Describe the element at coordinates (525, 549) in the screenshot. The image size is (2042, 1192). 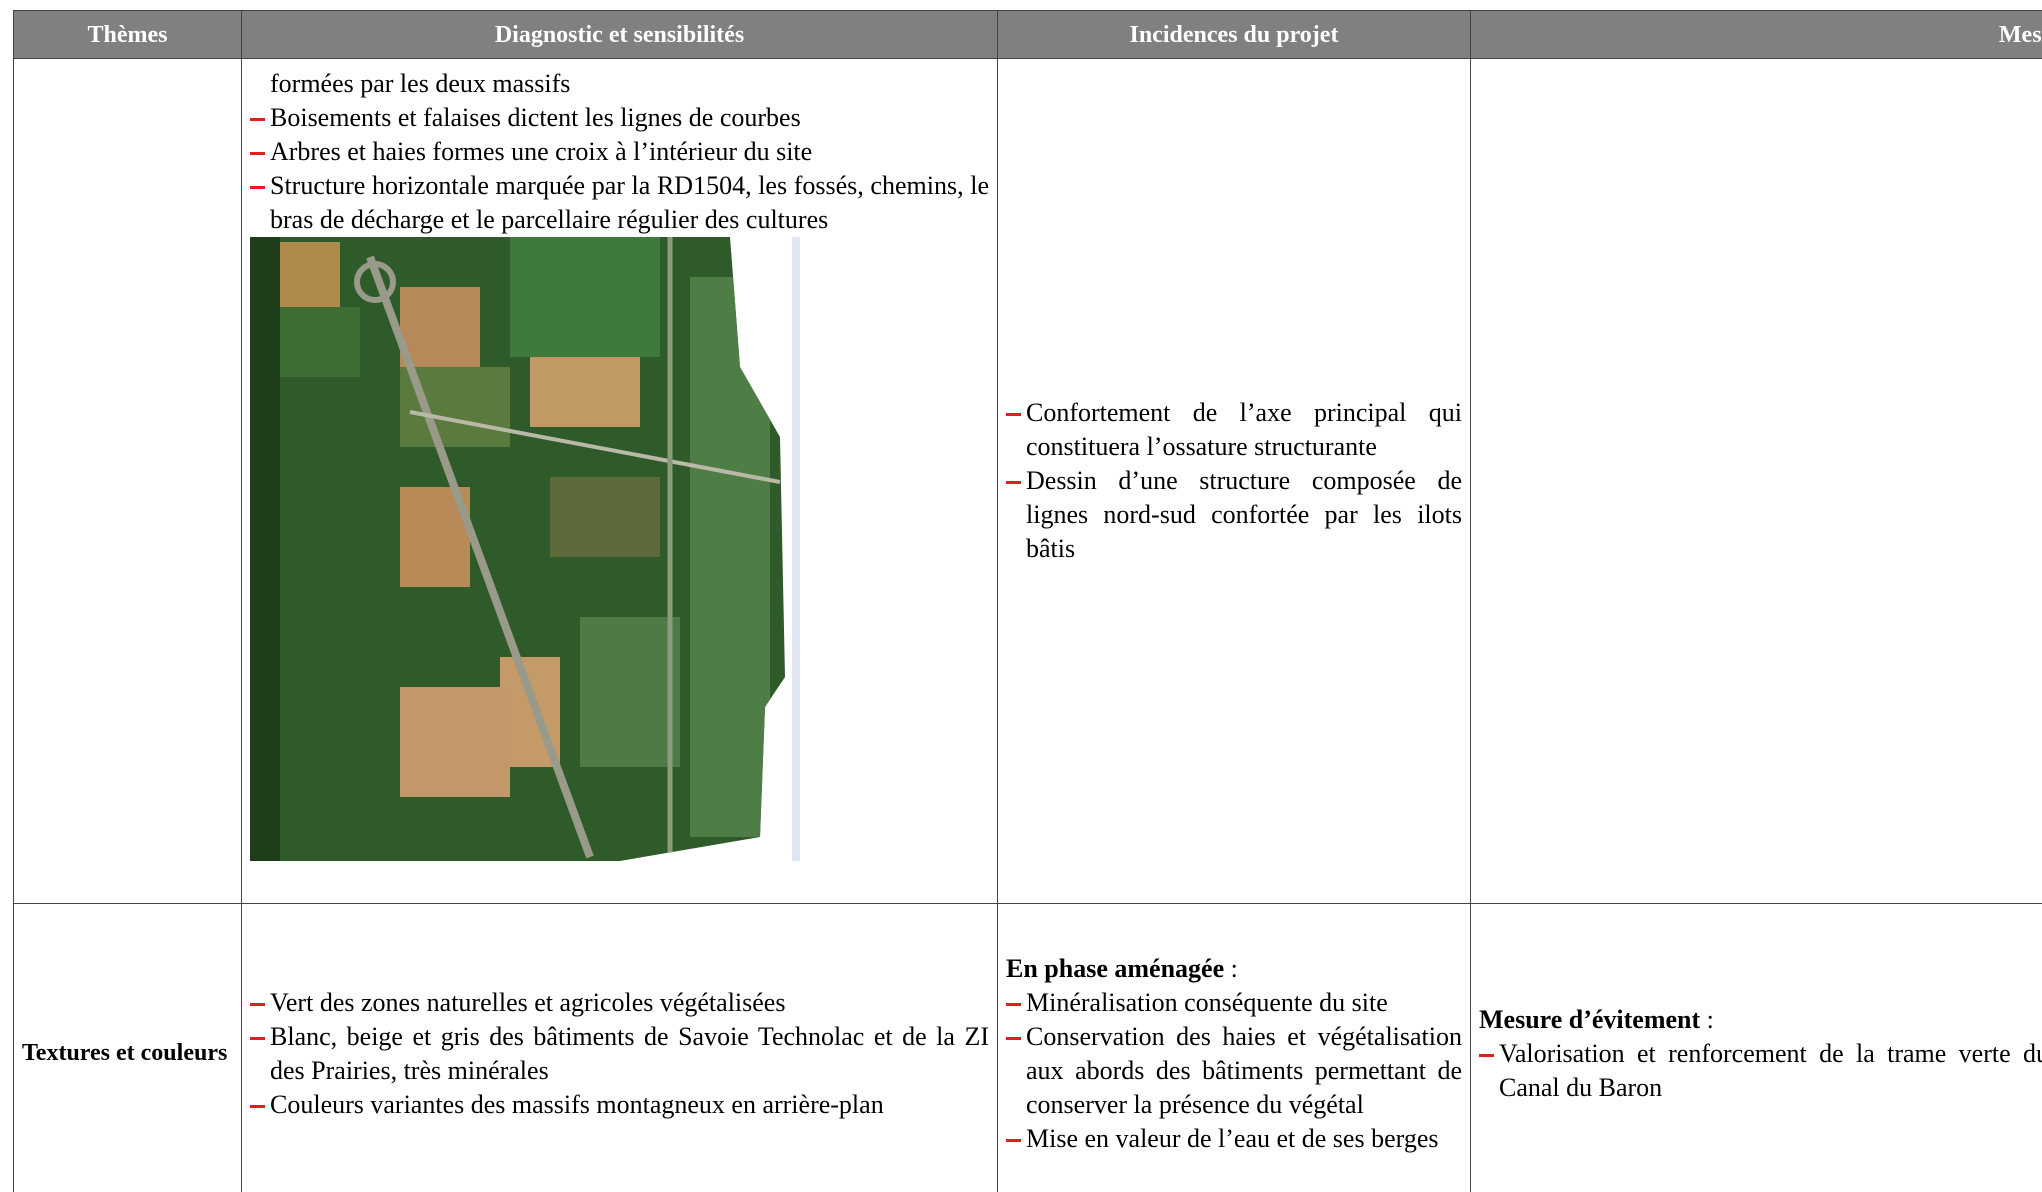
I see `aerial-image` at that location.